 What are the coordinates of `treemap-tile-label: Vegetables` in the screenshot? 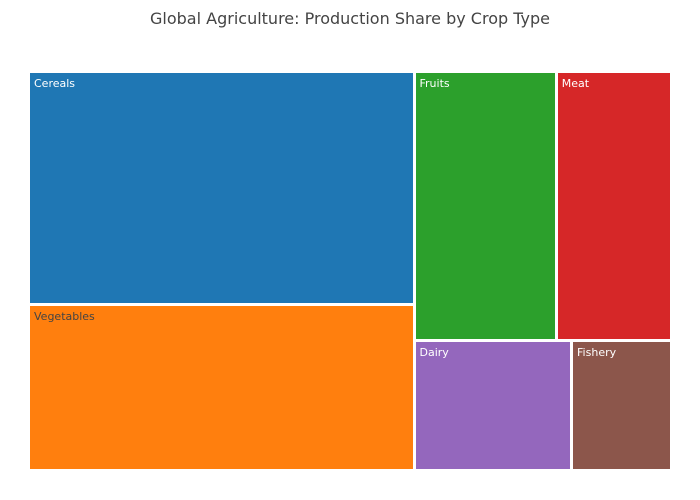 It's located at (64, 316).